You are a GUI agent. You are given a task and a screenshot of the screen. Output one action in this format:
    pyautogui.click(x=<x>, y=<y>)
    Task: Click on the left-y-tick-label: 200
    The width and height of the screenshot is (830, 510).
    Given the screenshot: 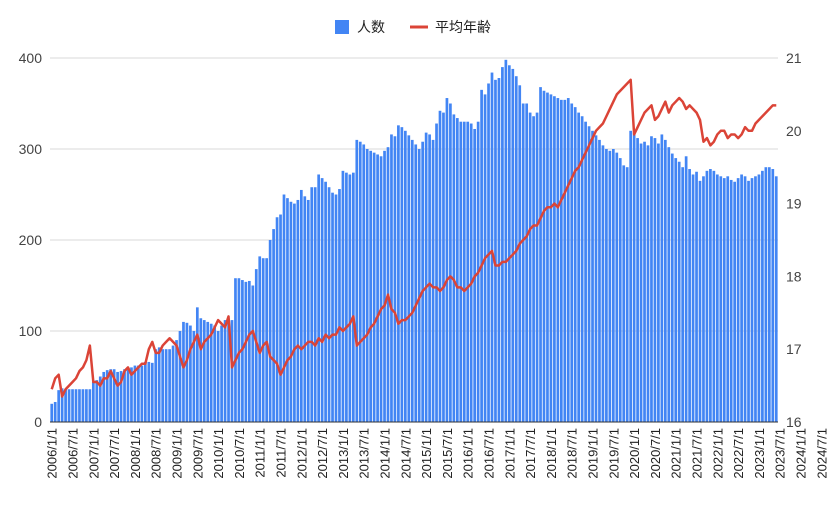 What is the action you would take?
    pyautogui.click(x=31, y=240)
    